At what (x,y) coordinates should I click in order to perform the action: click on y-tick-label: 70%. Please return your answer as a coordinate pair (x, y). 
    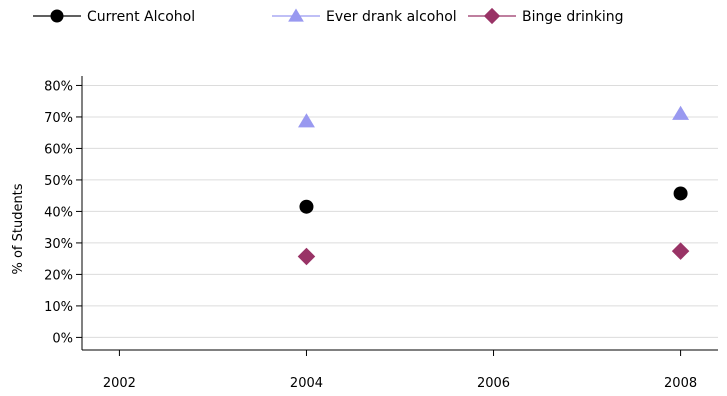
    Looking at the image, I should click on (58, 118).